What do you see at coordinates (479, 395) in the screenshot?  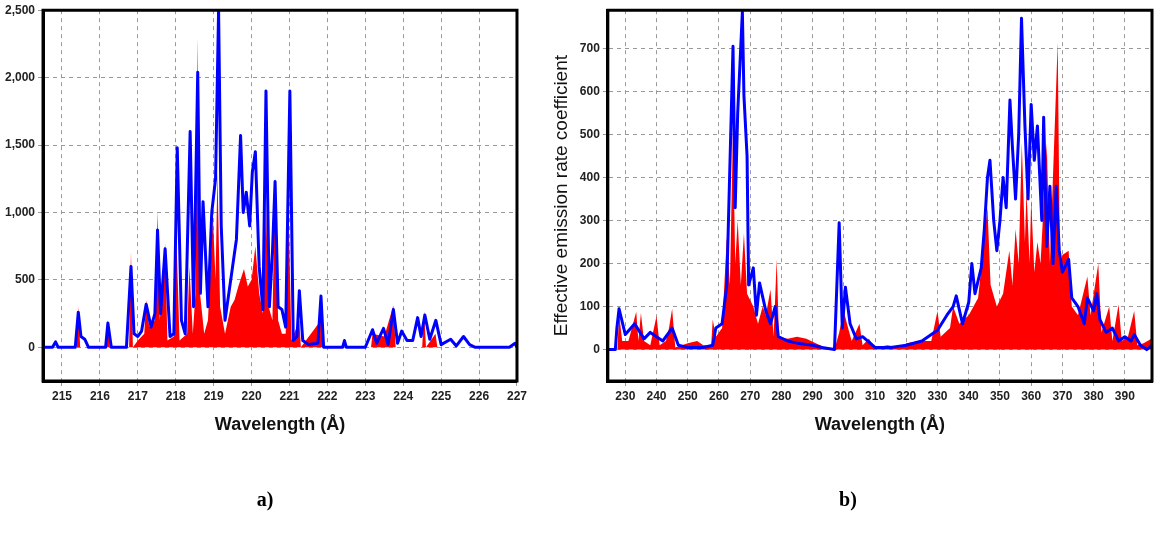 I see `x-tick-label: 226` at bounding box center [479, 395].